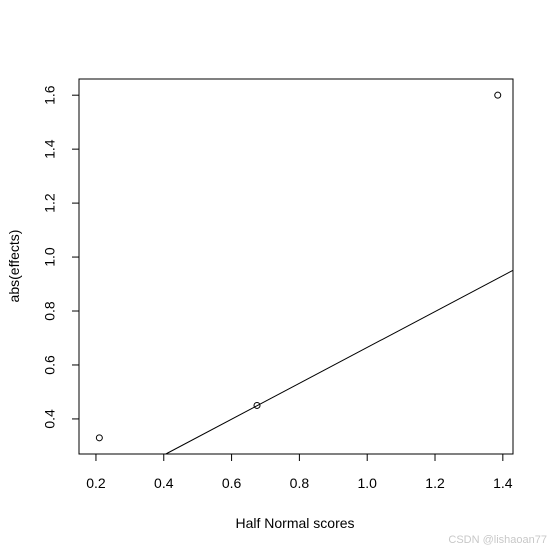 This screenshot has height=552, width=553. Describe the element at coordinates (96, 483) in the screenshot. I see `x-tick-label: 0.2` at that location.